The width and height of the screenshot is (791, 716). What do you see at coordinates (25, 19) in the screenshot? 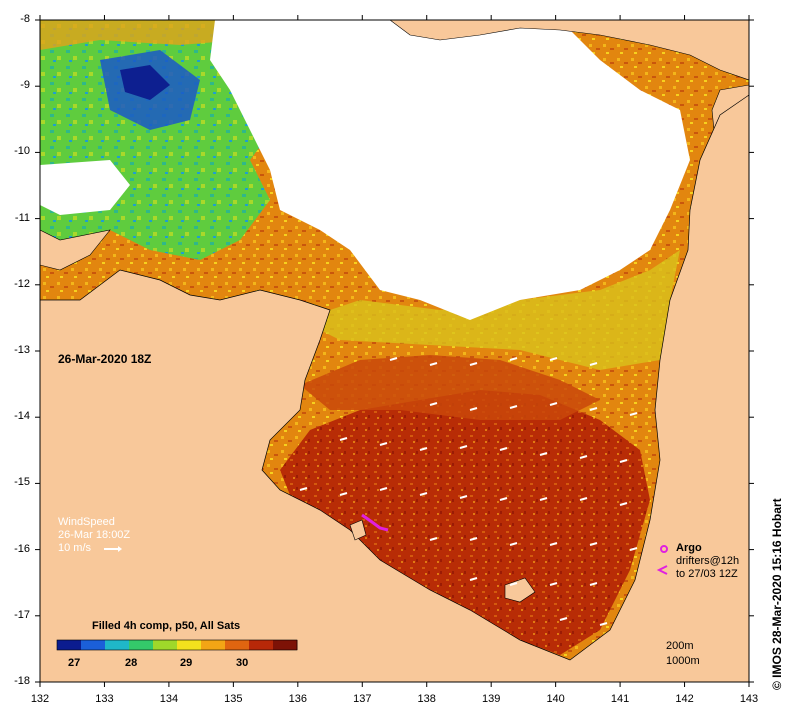
I see `y-tick-label: -8` at bounding box center [25, 19].